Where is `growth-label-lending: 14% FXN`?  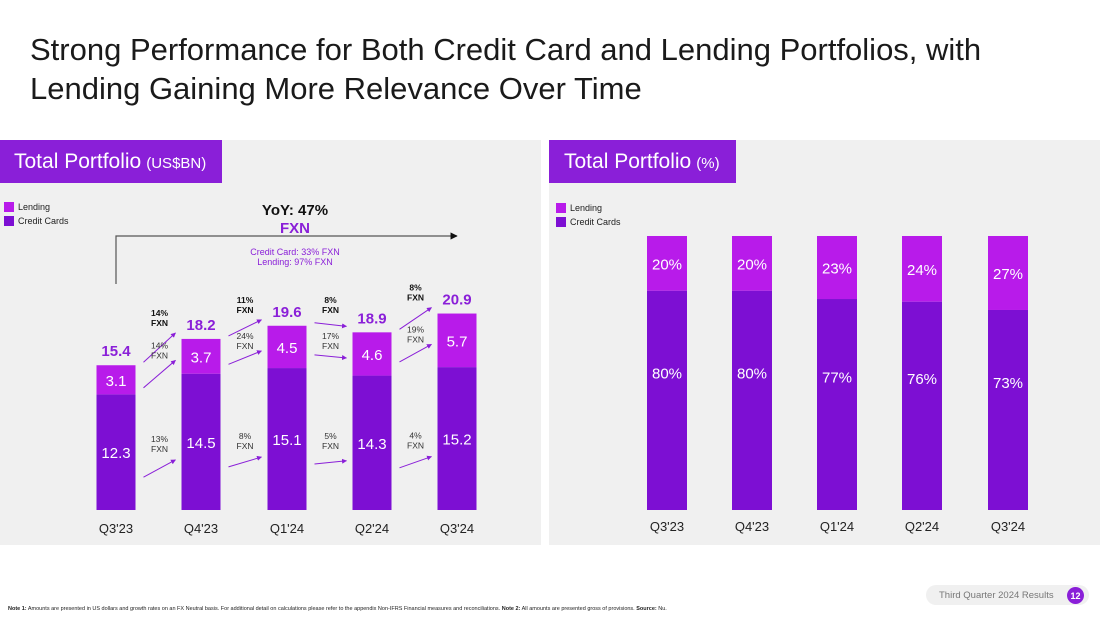
growth-label-lending: 14% FXN is located at coordinates (159, 350).